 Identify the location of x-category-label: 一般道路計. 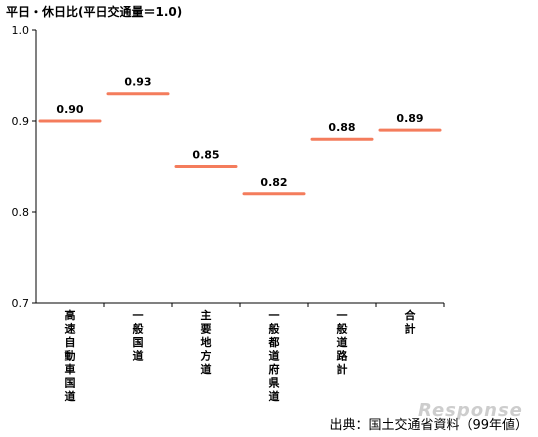
(343, 342).